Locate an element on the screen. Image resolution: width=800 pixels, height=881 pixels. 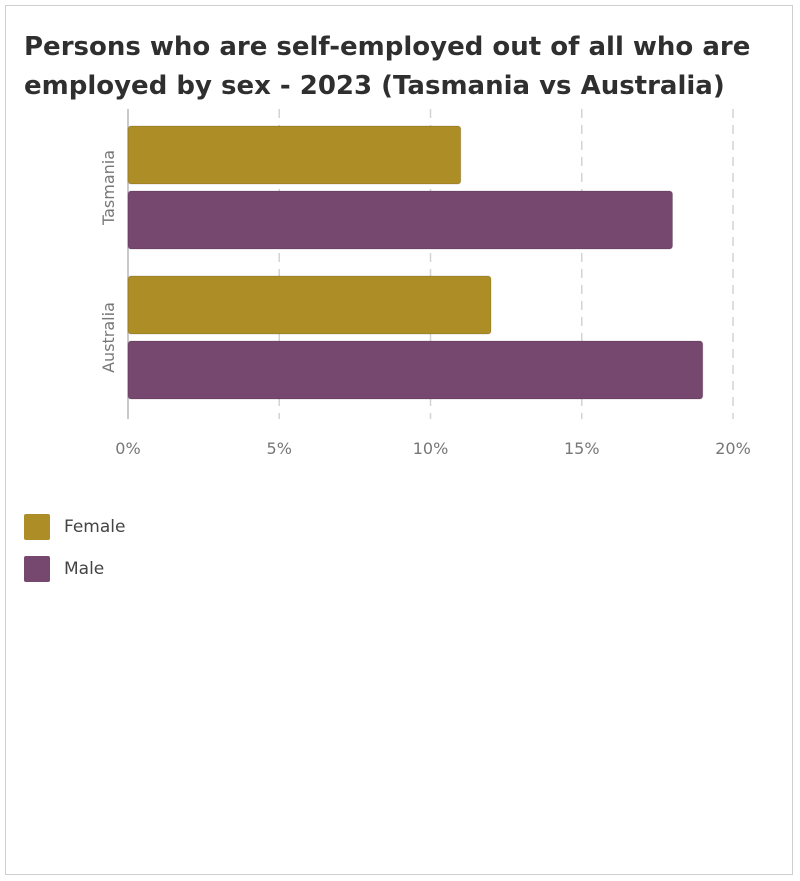
x-tick-label: 0% is located at coordinates (127, 448).